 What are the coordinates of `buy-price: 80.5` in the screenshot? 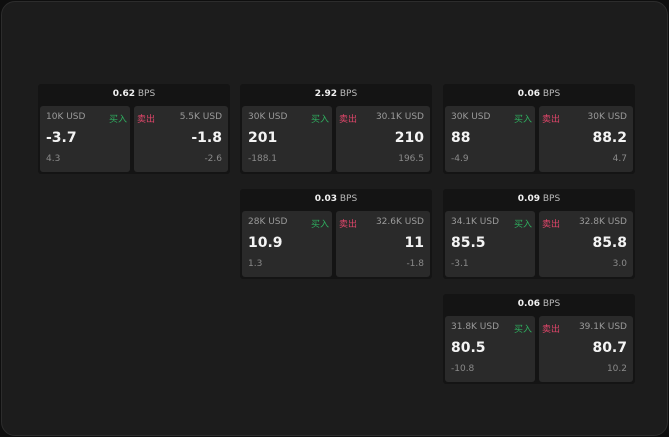 It's located at (468, 348).